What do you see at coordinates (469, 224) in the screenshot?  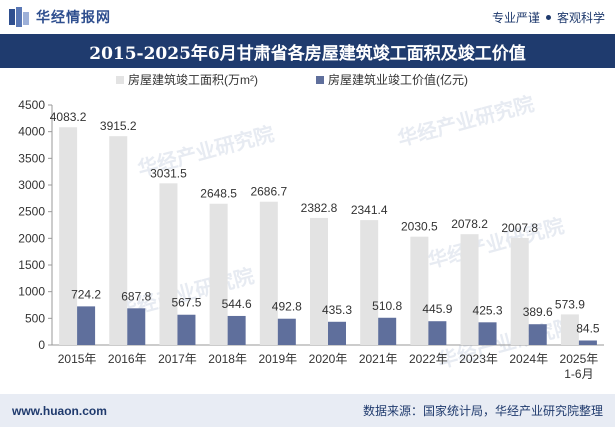 I see `data-label-area-8: 2078.2` at bounding box center [469, 224].